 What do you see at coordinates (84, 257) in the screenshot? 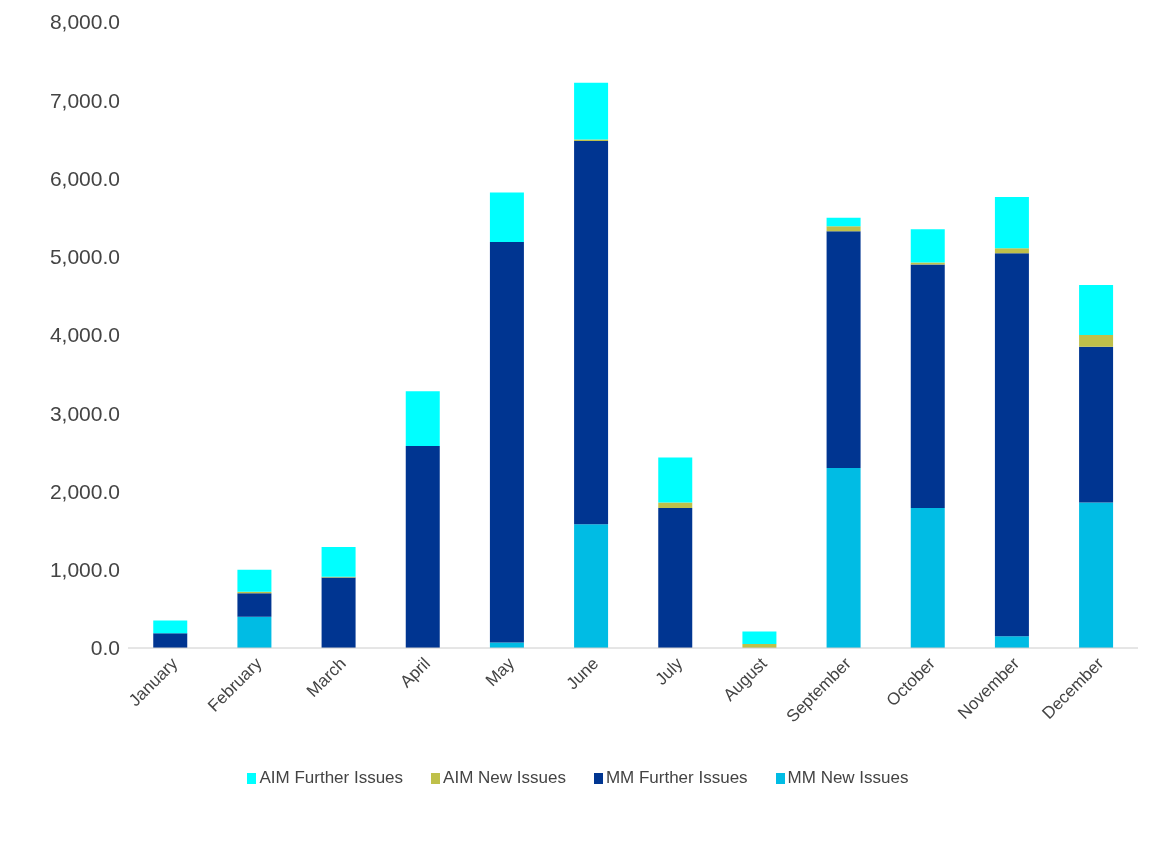
I see `y-tick-label: 5,000.0` at bounding box center [84, 257].